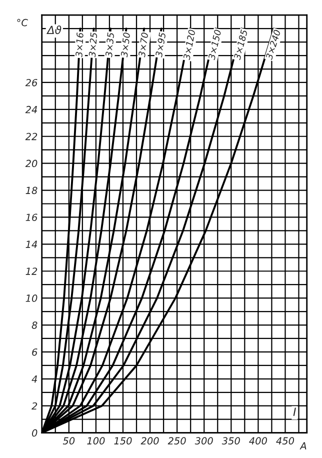 This screenshot has height=458, width=322. Describe the element at coordinates (143, 45) in the screenshot. I see `text: 3×70` at that location.